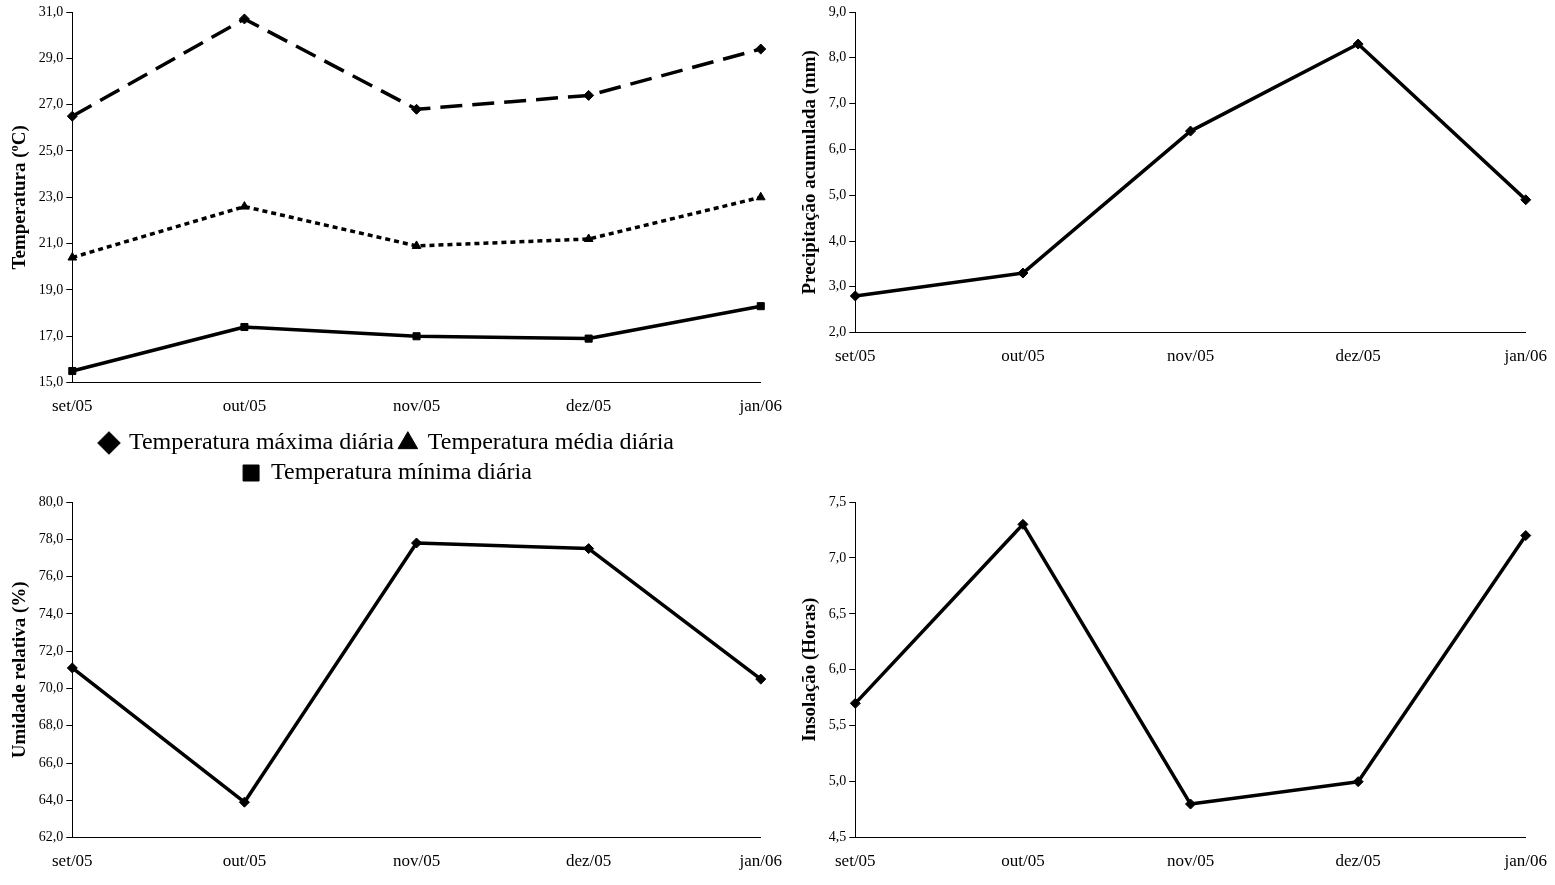 Image resolution: width=1555 pixels, height=885 pixels. What do you see at coordinates (51, 104) in the screenshot?
I see `y-tick-label: 27,0` at bounding box center [51, 104].